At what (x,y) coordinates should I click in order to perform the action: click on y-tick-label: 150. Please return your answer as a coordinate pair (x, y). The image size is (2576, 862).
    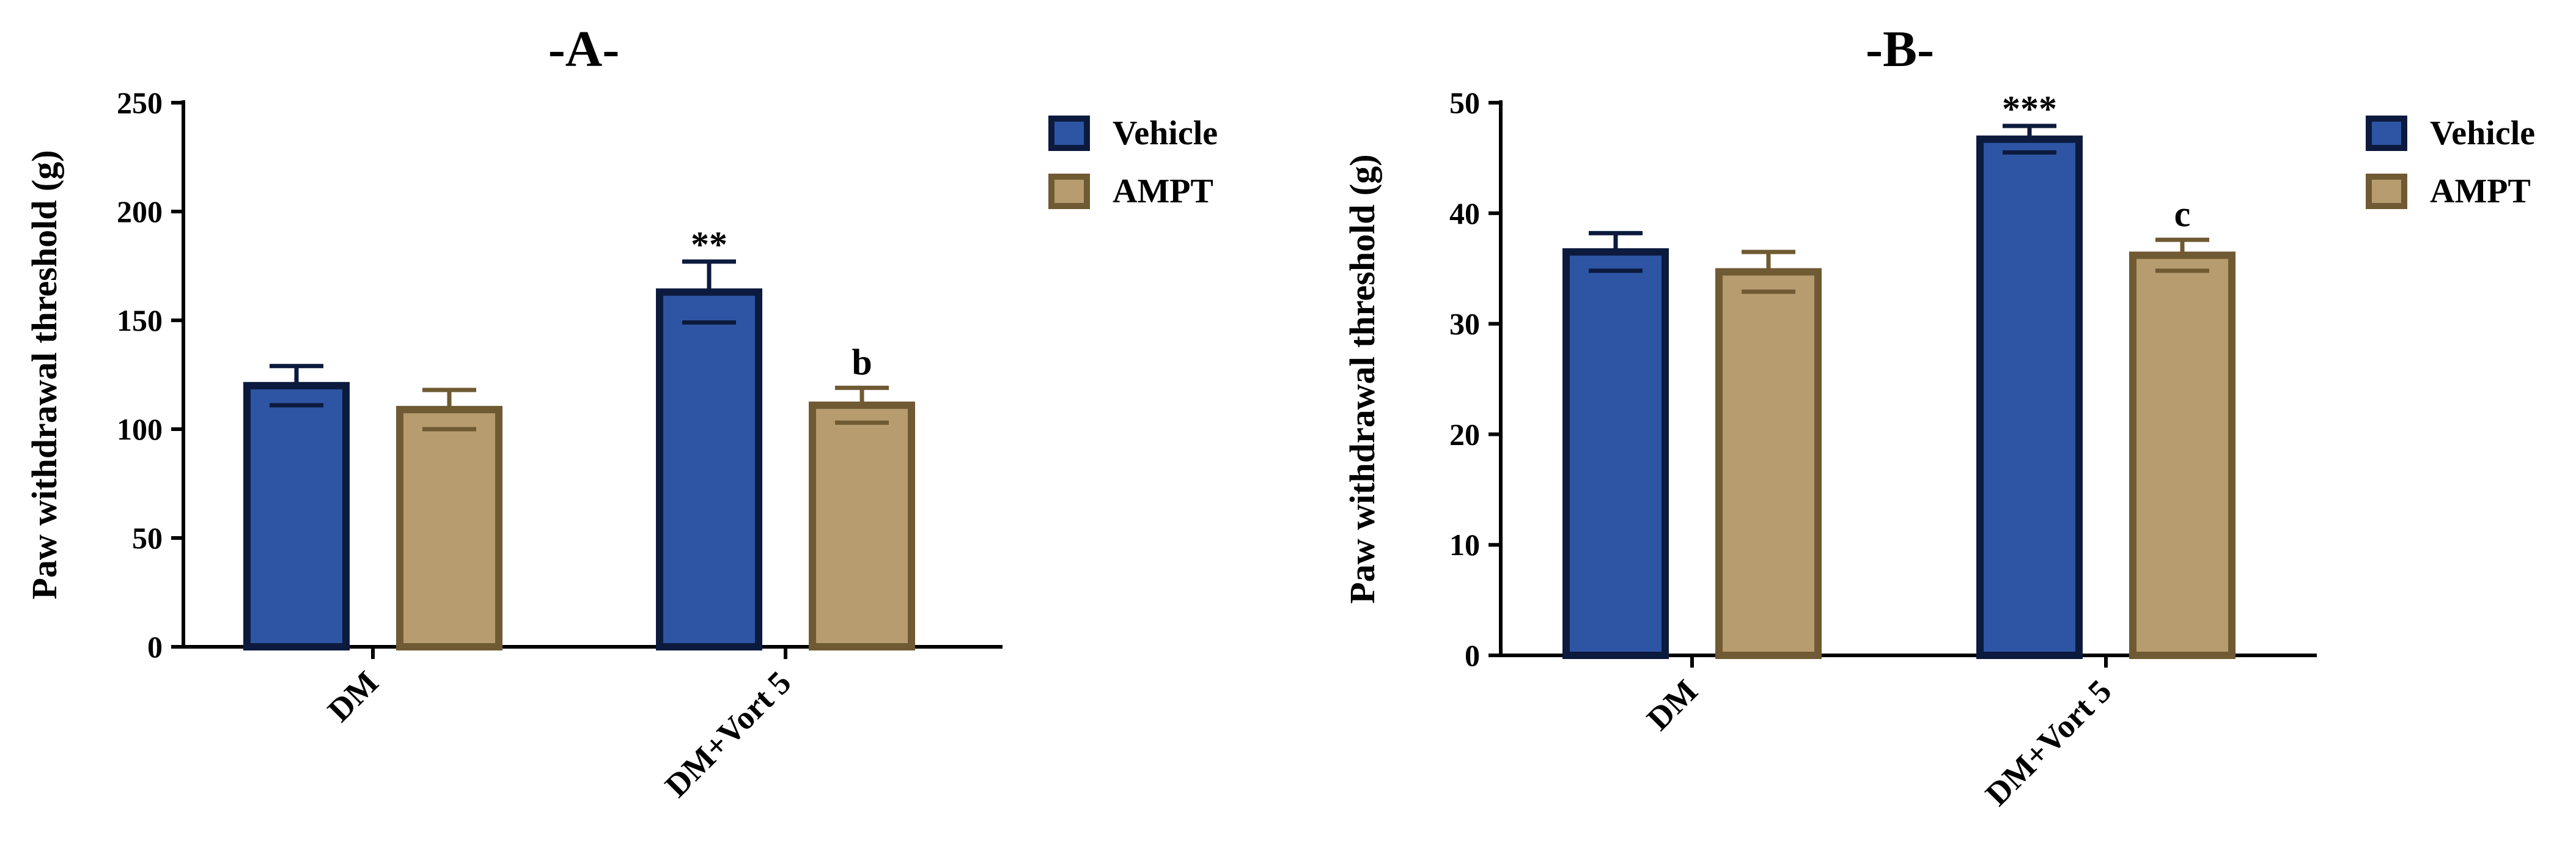
    Looking at the image, I should click on (140, 320).